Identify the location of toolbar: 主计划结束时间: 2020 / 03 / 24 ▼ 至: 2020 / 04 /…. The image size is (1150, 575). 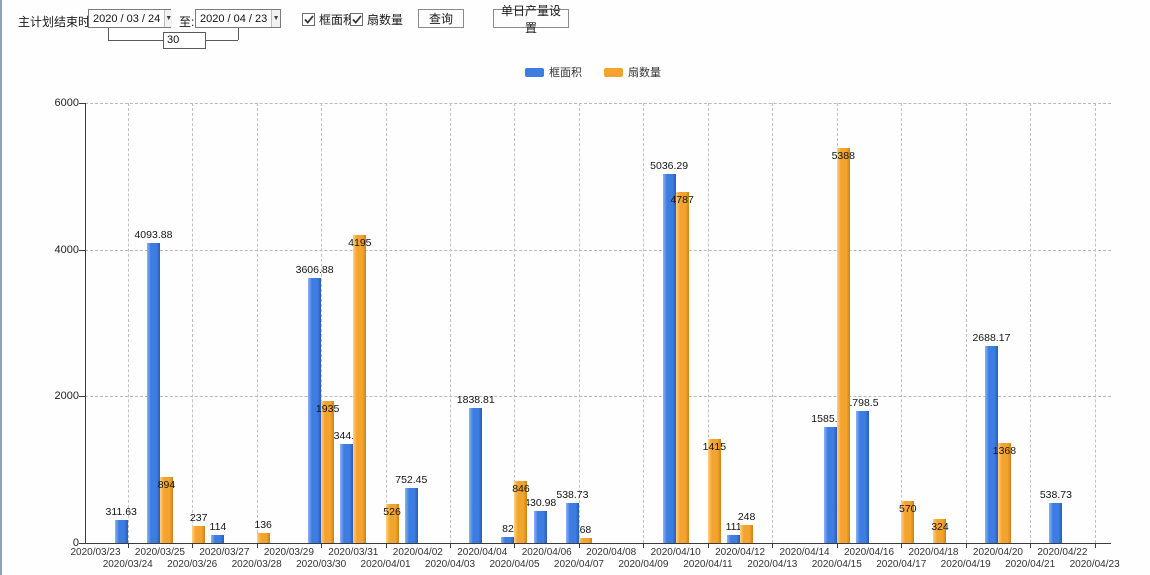
(575, 28).